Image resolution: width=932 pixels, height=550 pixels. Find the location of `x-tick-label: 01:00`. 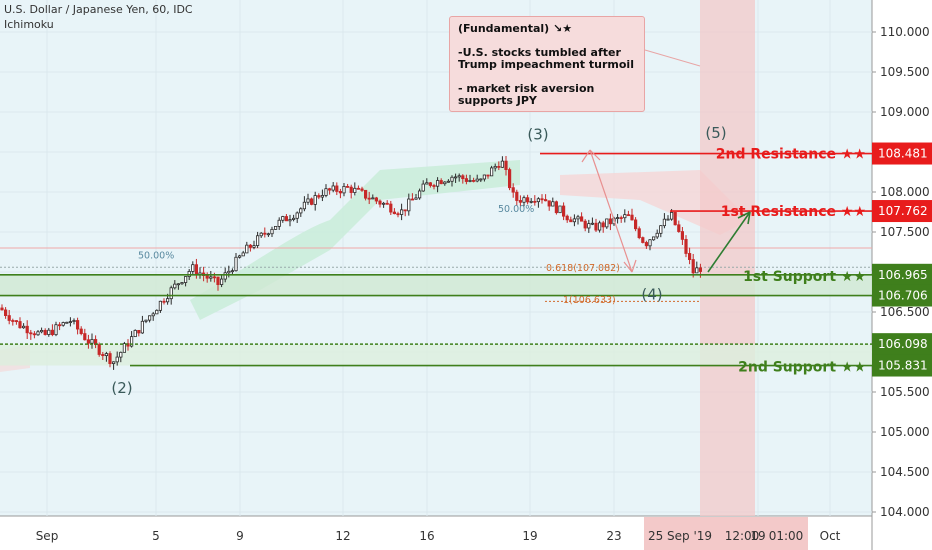

x-tick-label: 01:00 is located at coordinates (786, 536).